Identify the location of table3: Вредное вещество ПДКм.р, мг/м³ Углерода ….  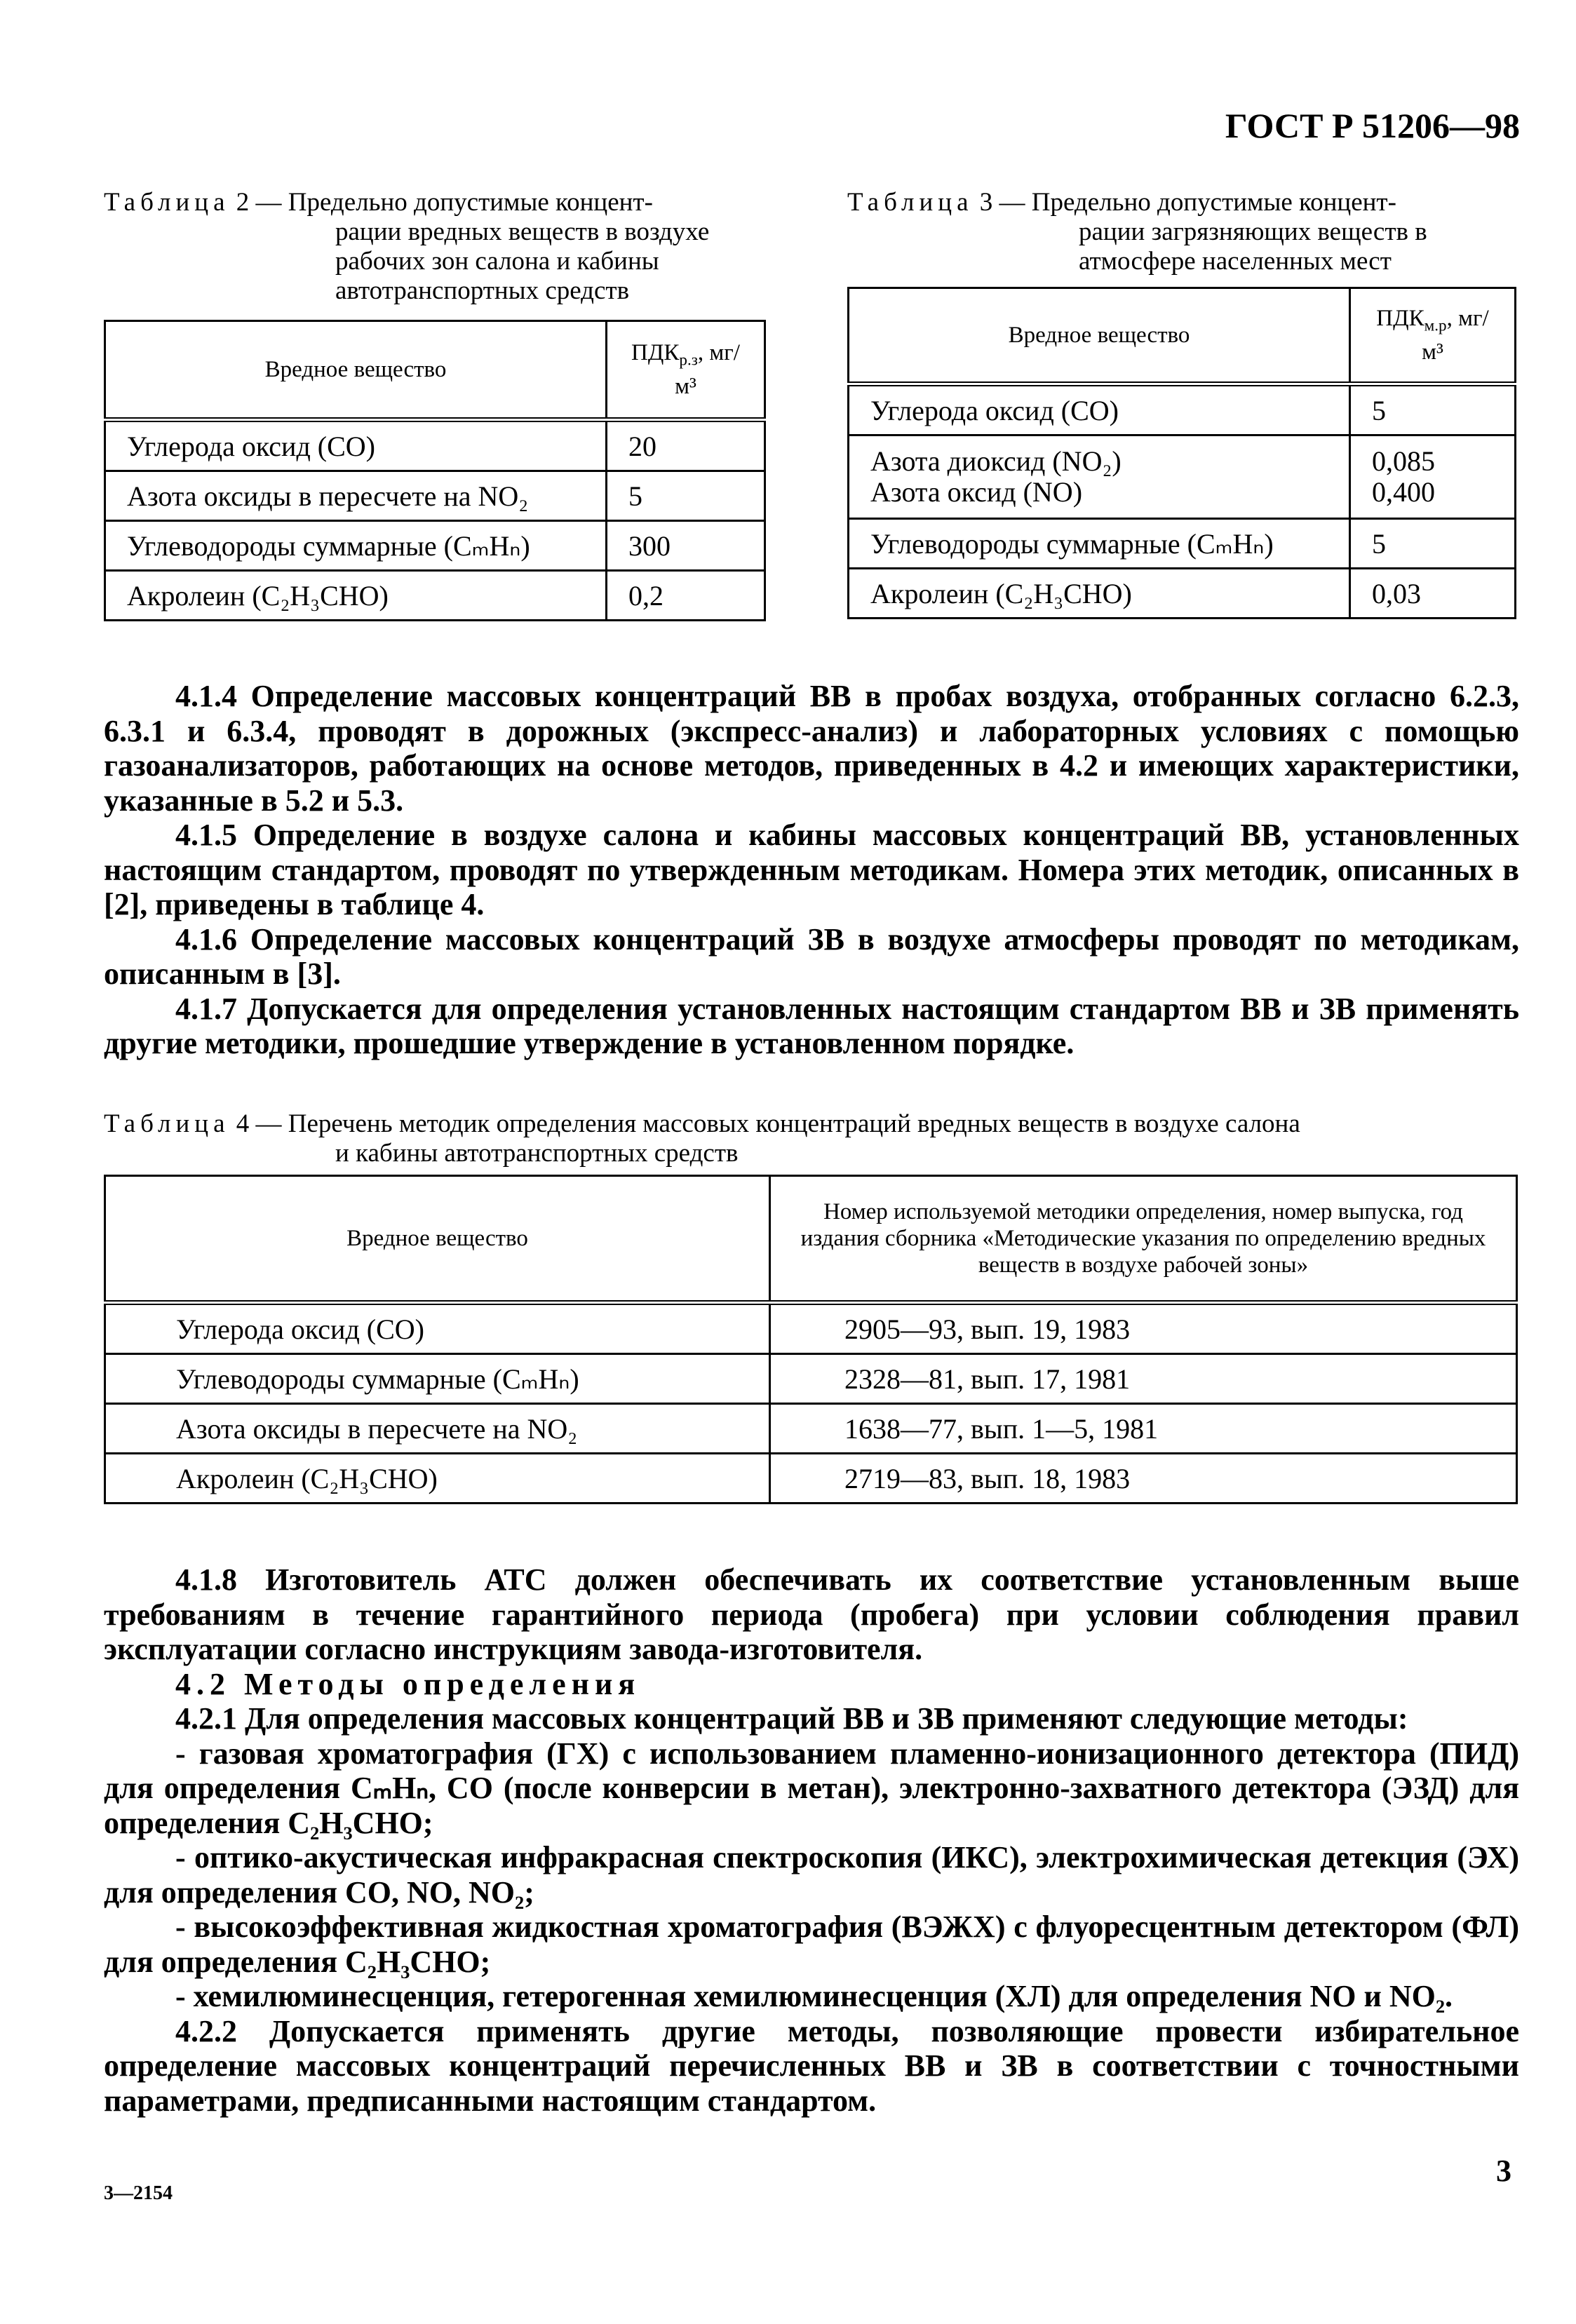
(1181, 453).